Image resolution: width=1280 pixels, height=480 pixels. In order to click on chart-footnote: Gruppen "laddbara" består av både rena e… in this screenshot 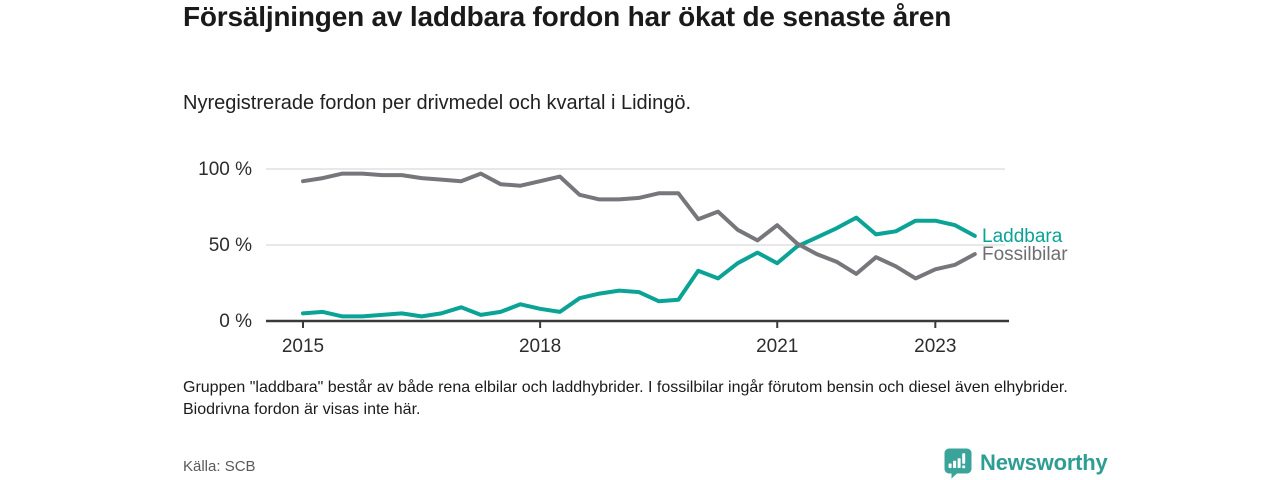, I will do `click(625, 398)`.